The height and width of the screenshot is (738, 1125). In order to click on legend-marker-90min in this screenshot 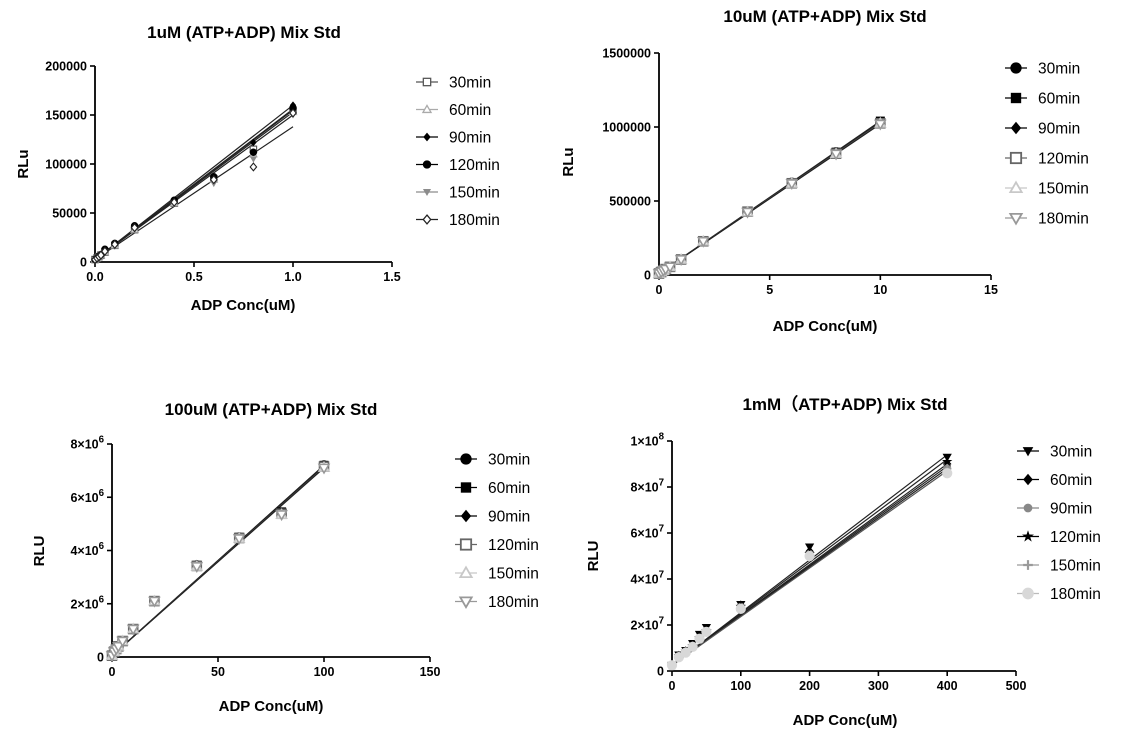, I will do `click(427, 137)`.